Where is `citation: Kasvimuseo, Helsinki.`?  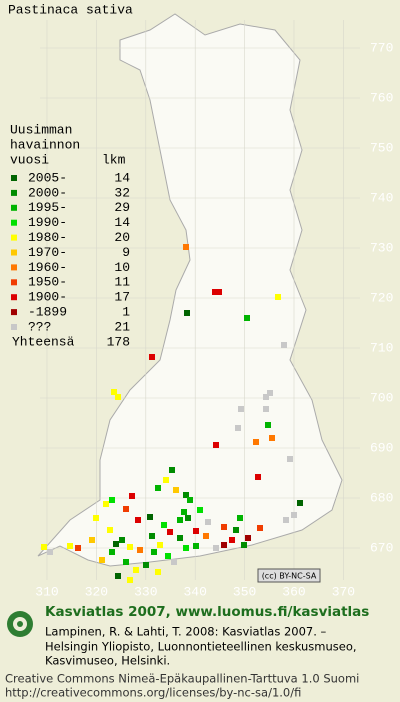
citation: Kasvimuseo, Helsinki. is located at coordinates (107, 661).